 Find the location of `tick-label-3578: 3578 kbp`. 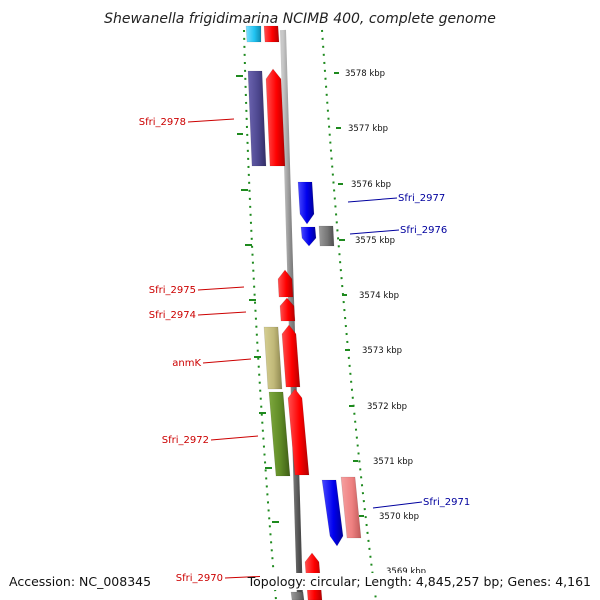

tick-label-3578: 3578 kbp is located at coordinates (365, 74).